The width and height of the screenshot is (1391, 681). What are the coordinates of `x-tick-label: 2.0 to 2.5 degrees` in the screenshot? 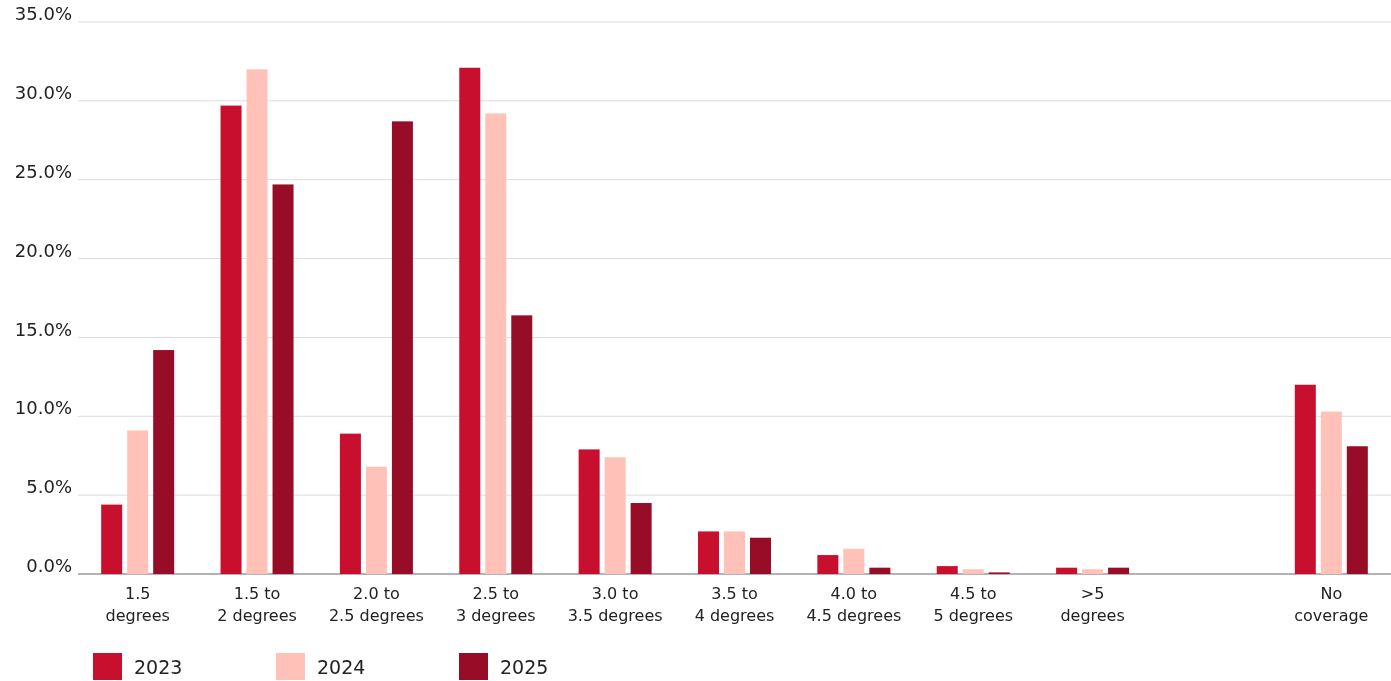 It's located at (376, 604).